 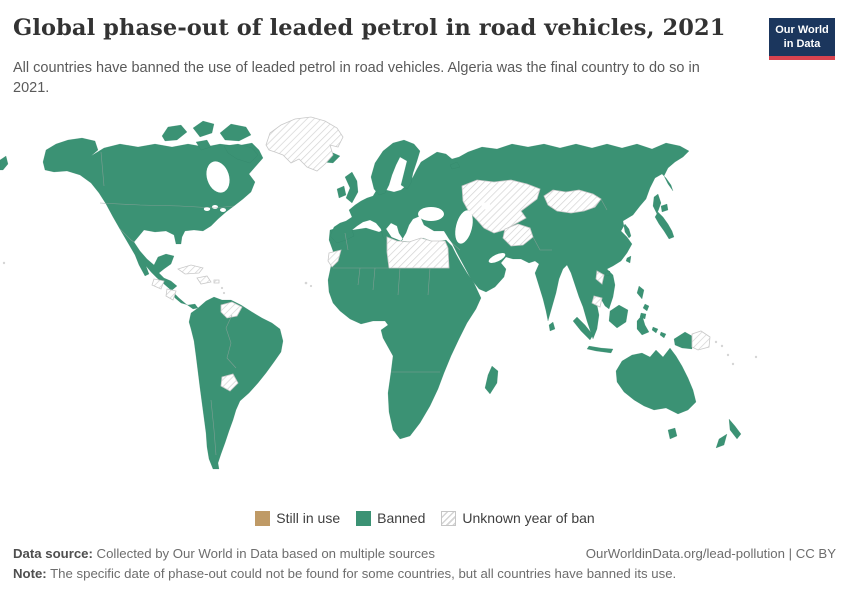 What do you see at coordinates (30, 573) in the screenshot?
I see `note-label: Note:` at bounding box center [30, 573].